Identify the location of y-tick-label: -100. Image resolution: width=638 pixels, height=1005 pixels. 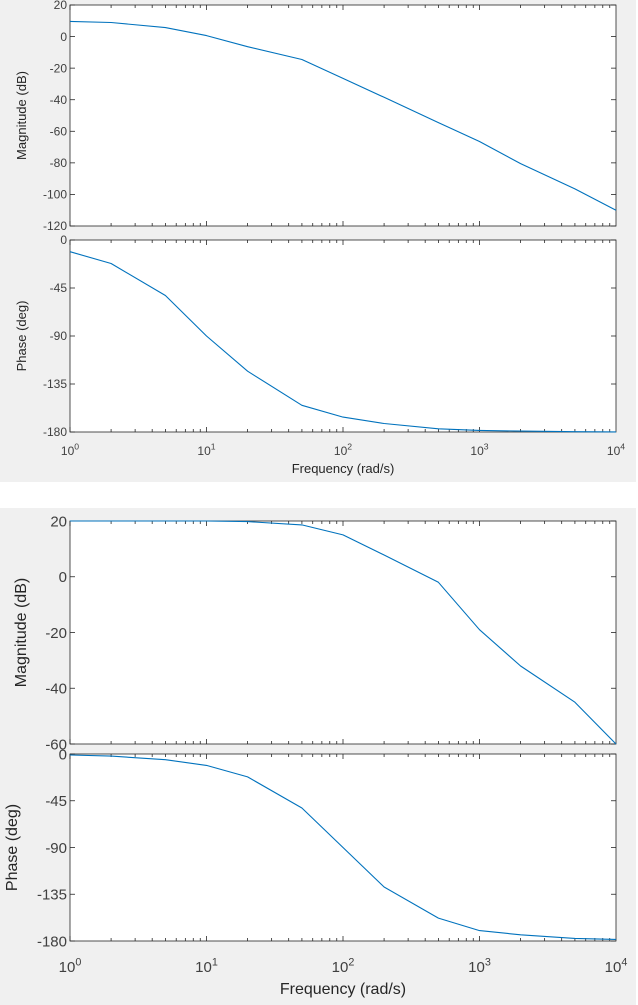
(55, 195).